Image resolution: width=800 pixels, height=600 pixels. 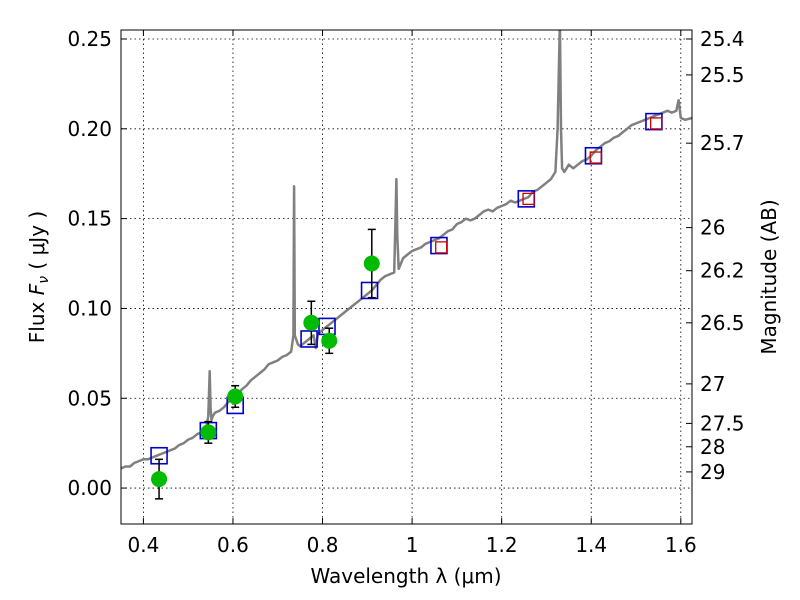 What do you see at coordinates (412, 545) in the screenshot?
I see `x-tick-label: 1` at bounding box center [412, 545].